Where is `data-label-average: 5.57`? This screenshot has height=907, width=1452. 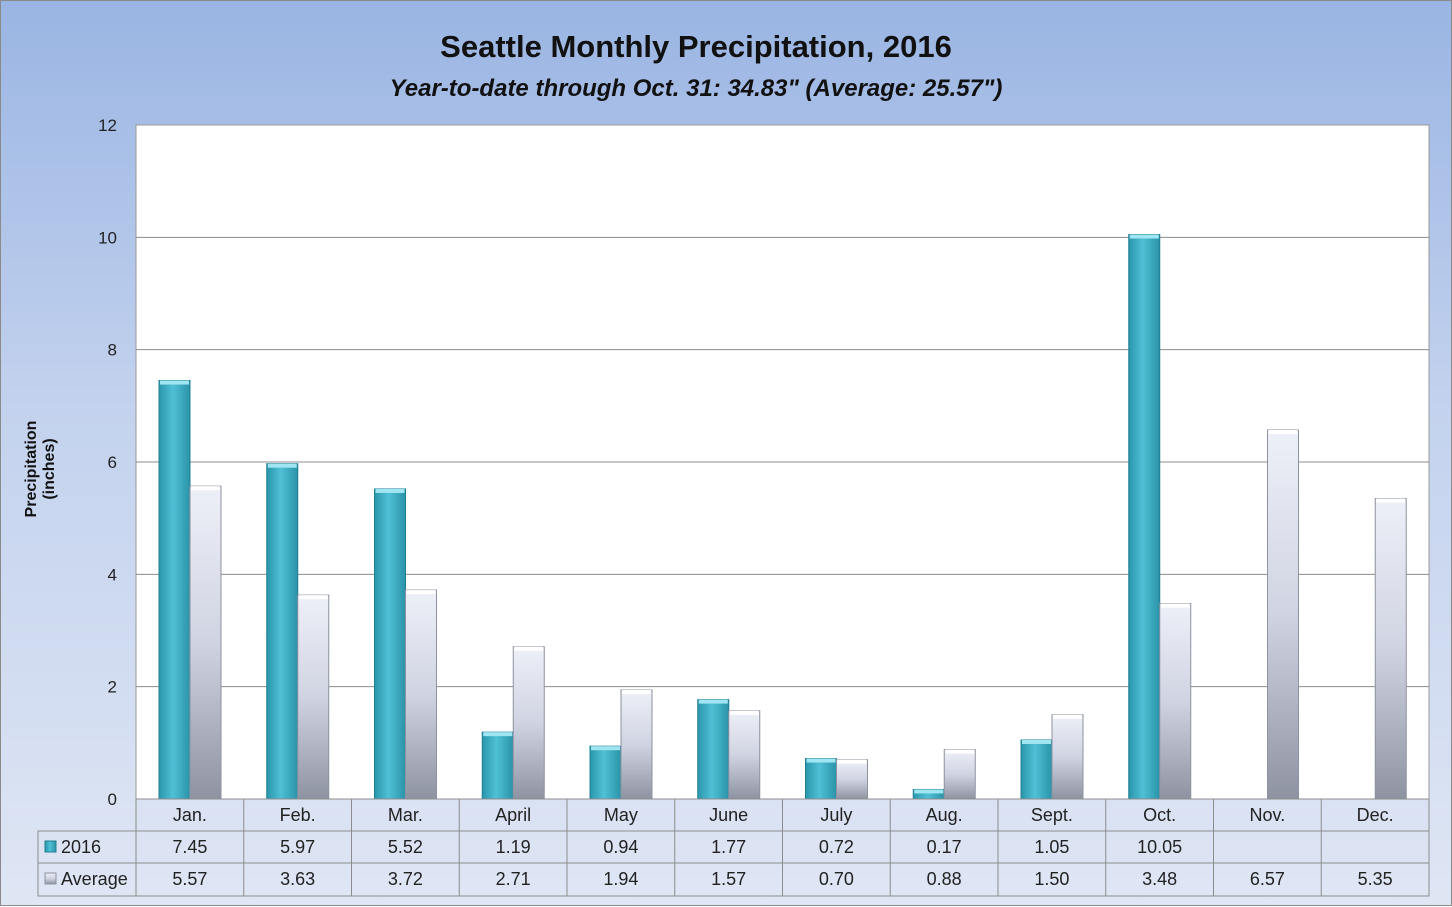
data-label-average: 5.57 is located at coordinates (189, 879).